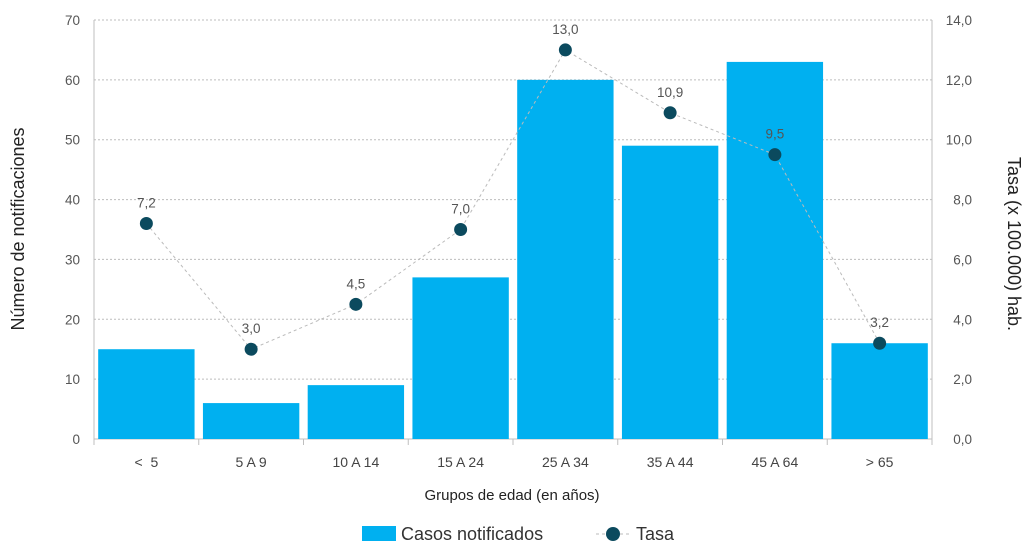 The height and width of the screenshot is (542, 1024). What do you see at coordinates (251, 462) in the screenshot?
I see `x-tick-label: 5 A 9` at bounding box center [251, 462].